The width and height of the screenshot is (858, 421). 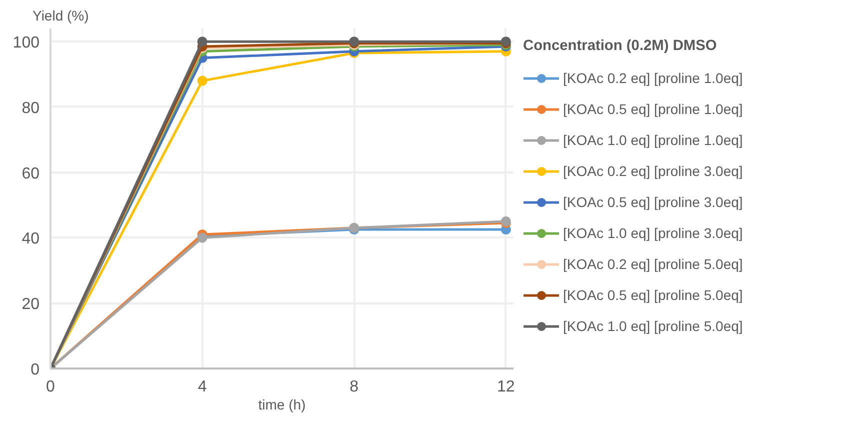 I want to click on y-tick-label: 20, so click(x=31, y=305).